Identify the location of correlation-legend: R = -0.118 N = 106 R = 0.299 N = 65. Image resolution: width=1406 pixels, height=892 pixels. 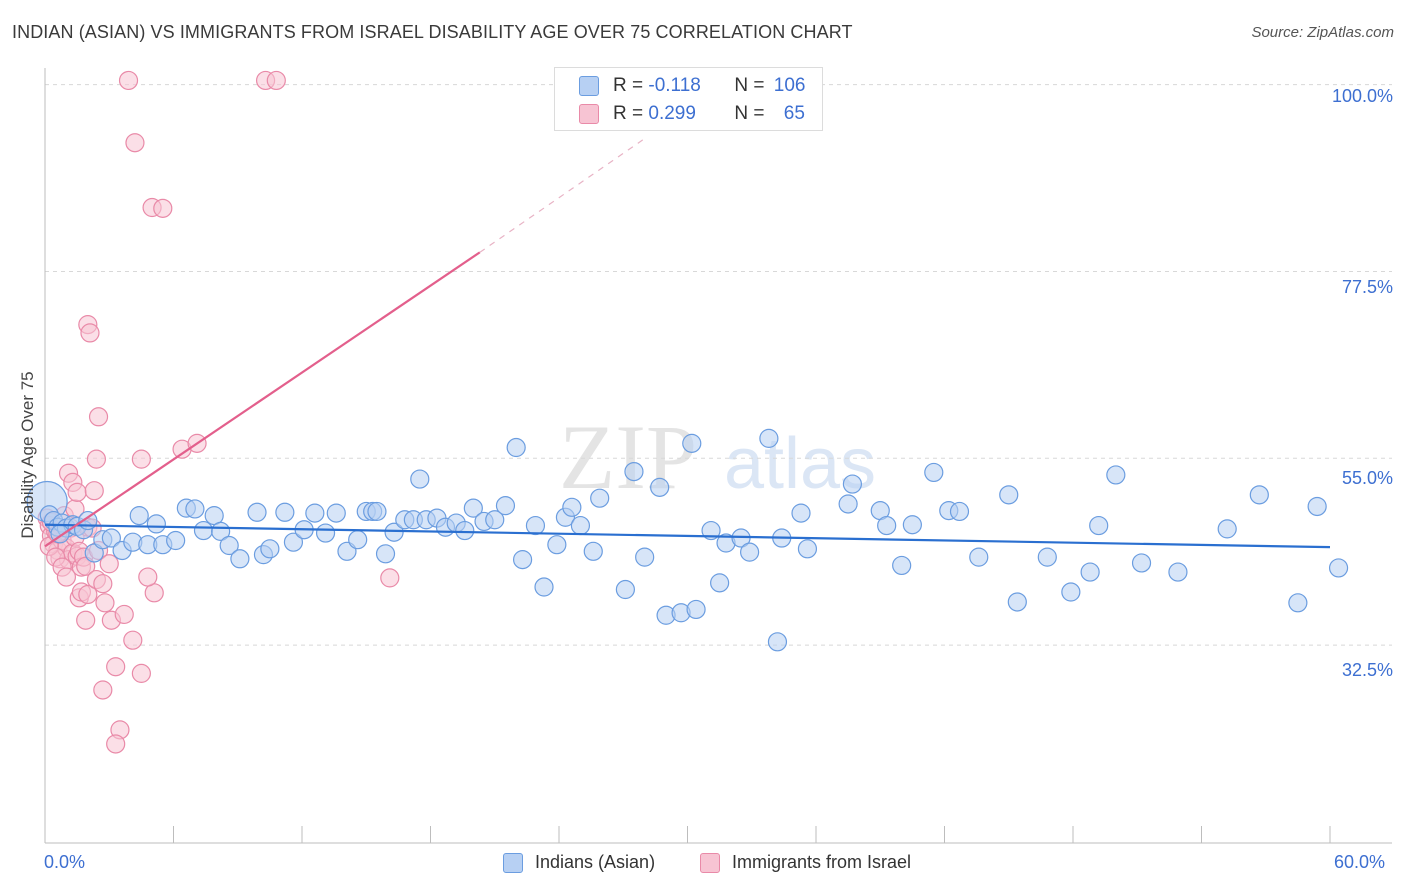
(688, 99).